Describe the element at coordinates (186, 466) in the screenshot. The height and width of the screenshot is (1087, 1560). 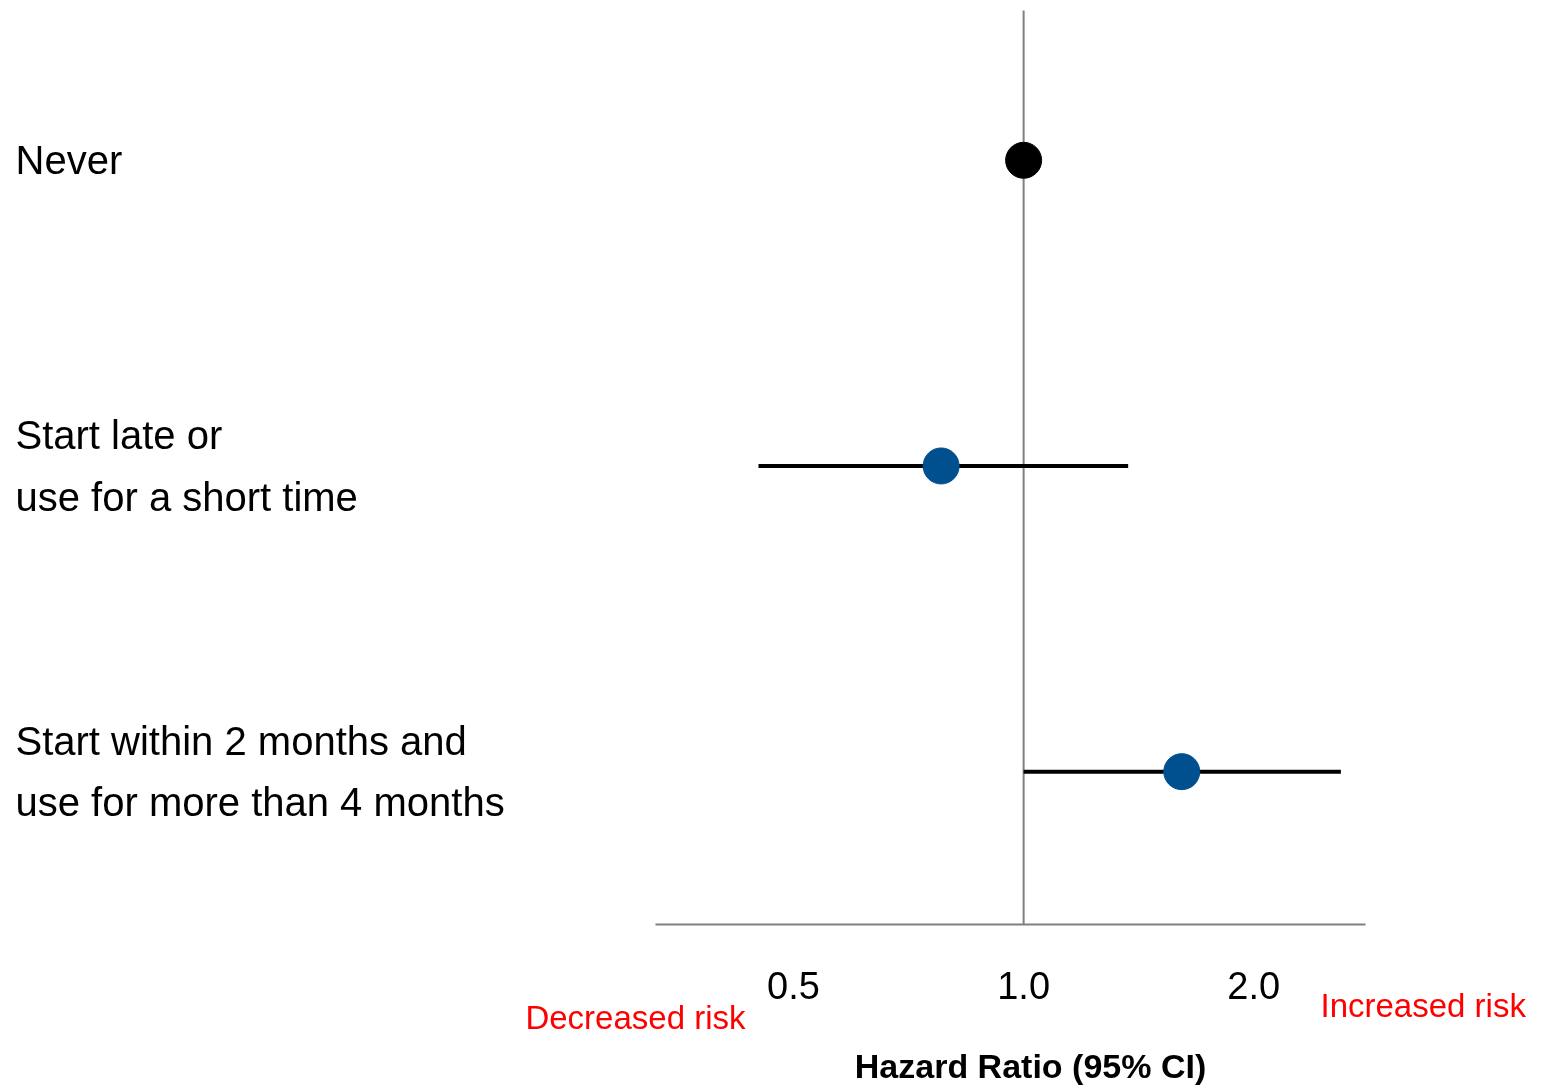
I see `y-tick-label: Start late or use for a short time` at that location.